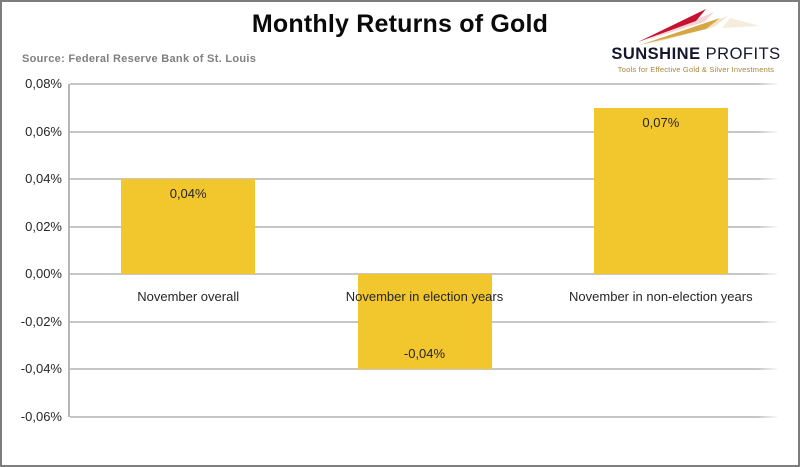  I want to click on category-label: November overall, so click(188, 297).